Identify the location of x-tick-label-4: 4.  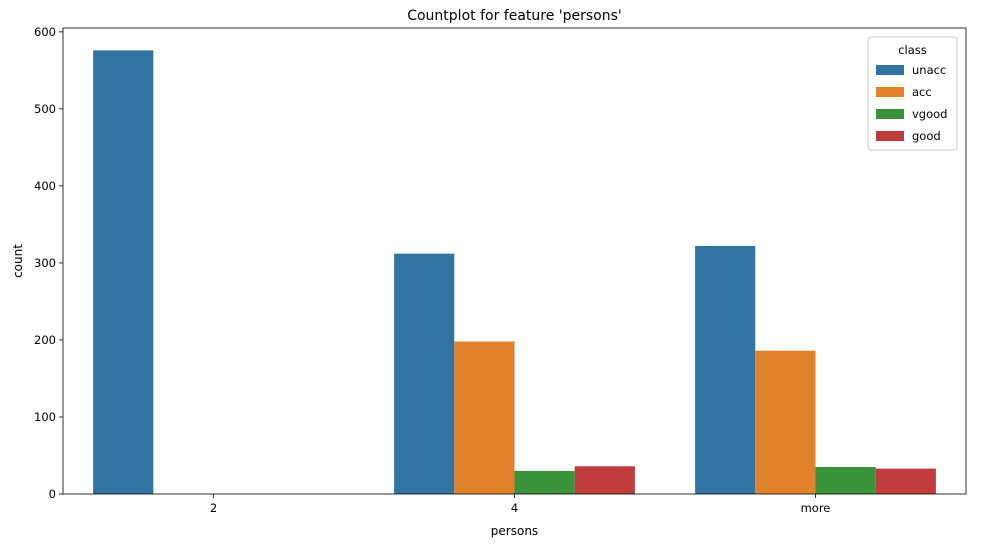
(514, 508).